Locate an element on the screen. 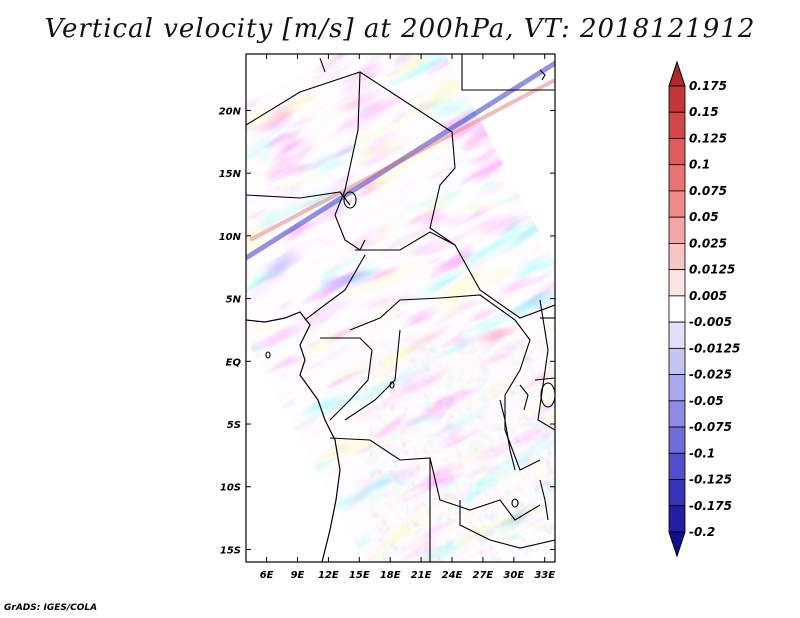  y-tick-label: 15N is located at coordinates (230, 174).